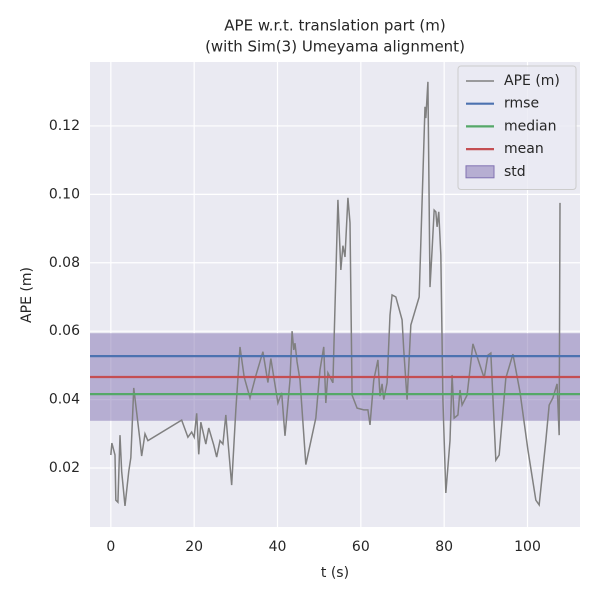 Image resolution: width=600 pixels, height=600 pixels. Describe the element at coordinates (444, 547) in the screenshot. I see `x-tick-label: 80` at that location.